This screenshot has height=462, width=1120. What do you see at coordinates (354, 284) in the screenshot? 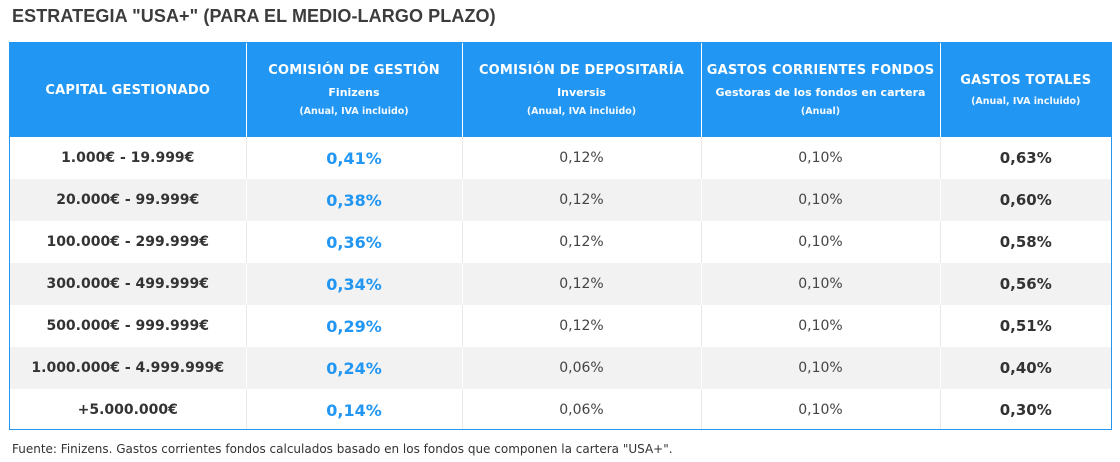
I see `cell-gestion: 0,34%` at bounding box center [354, 284].